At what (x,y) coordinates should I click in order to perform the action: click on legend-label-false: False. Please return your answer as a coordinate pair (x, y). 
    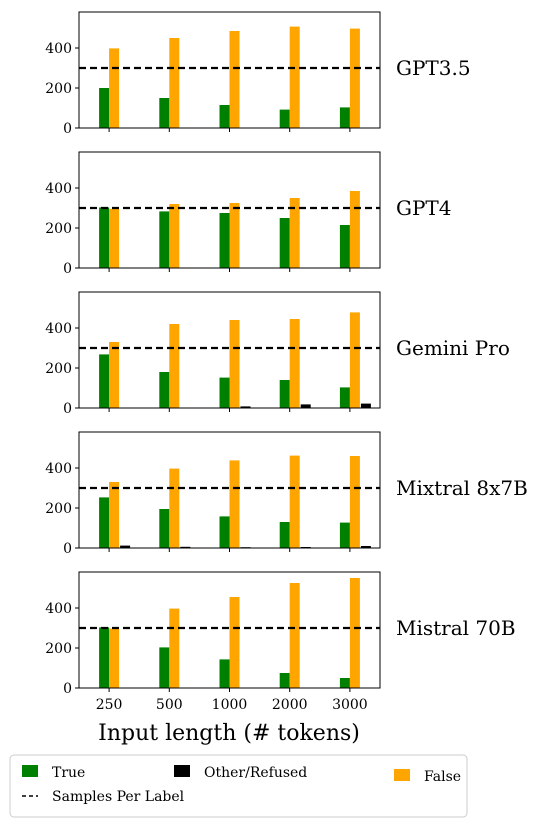
    Looking at the image, I should click on (442, 777).